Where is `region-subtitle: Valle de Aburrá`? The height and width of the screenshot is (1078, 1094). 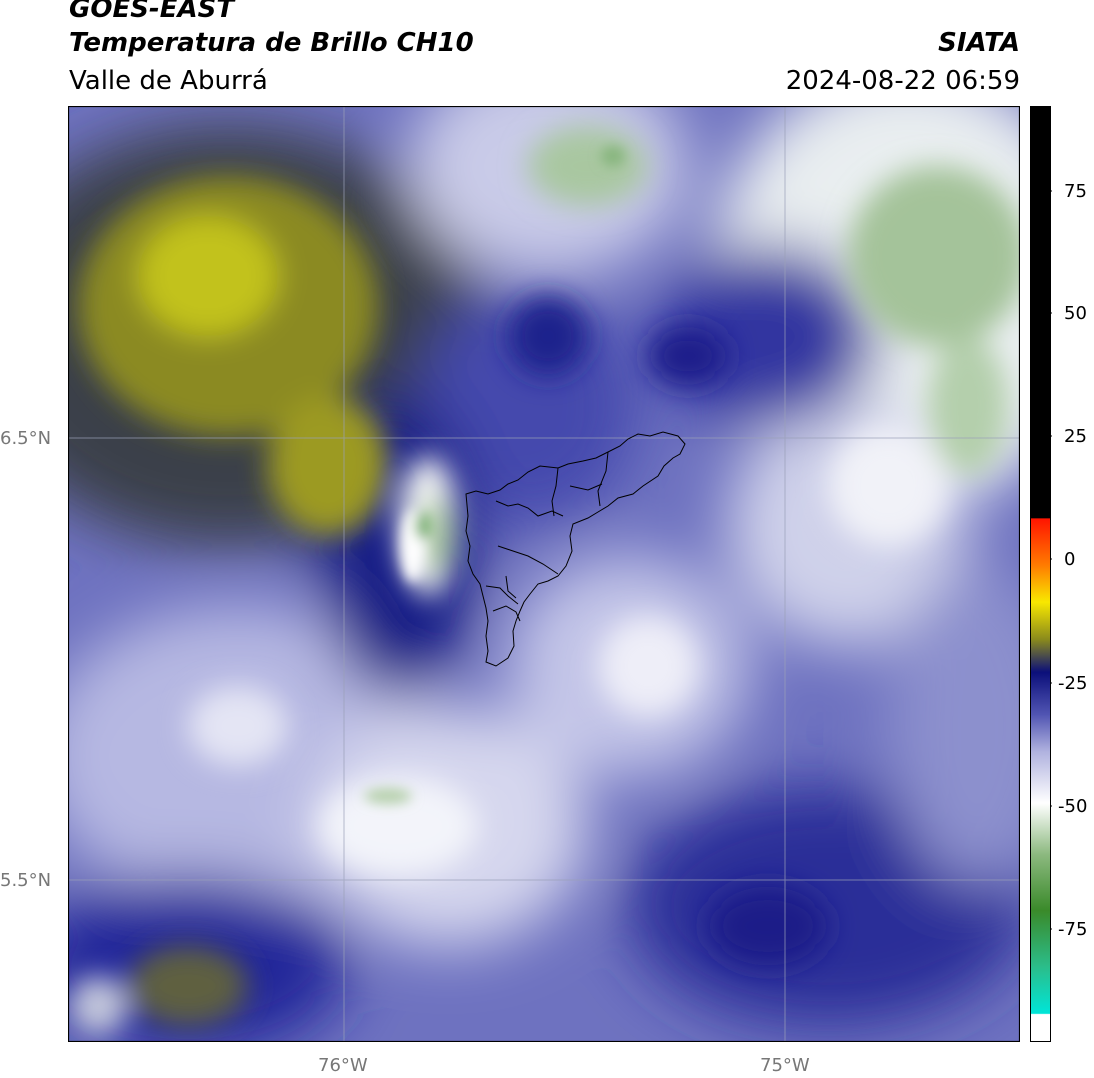
region-subtitle: Valle de Aburrá is located at coordinates (168, 81).